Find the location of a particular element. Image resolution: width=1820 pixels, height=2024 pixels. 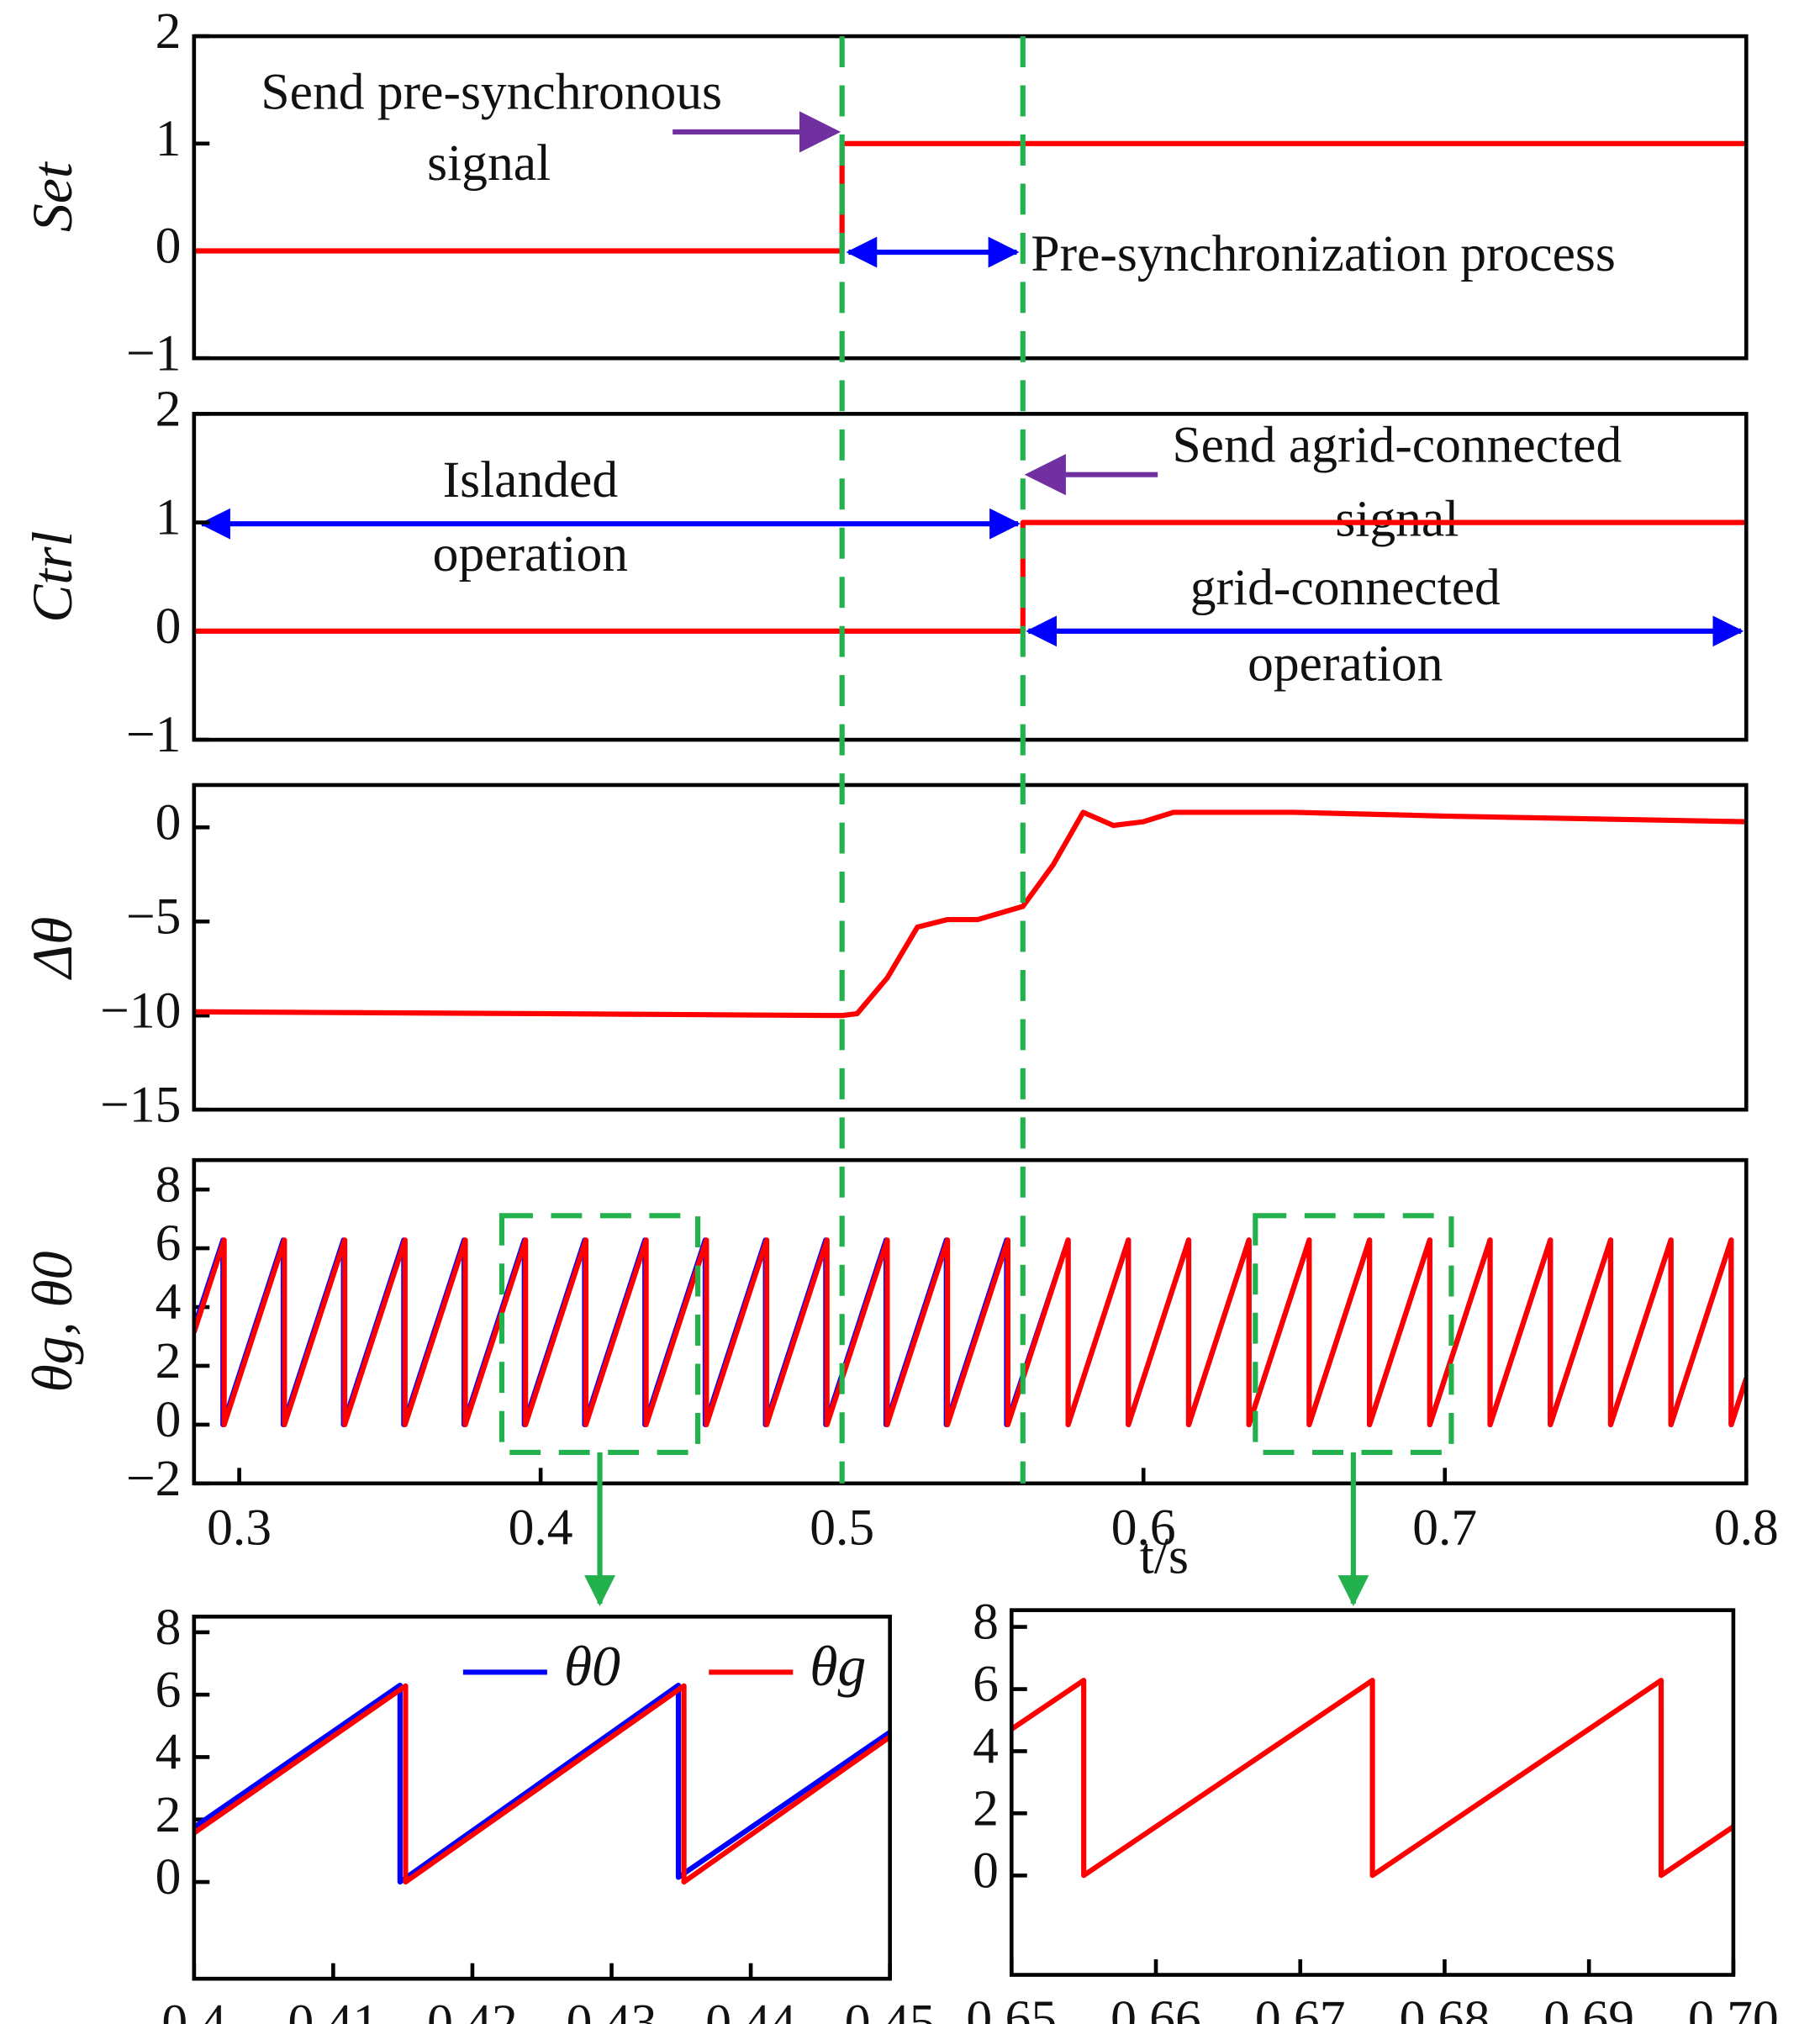

y-tick-label: −10 is located at coordinates (140, 1010).